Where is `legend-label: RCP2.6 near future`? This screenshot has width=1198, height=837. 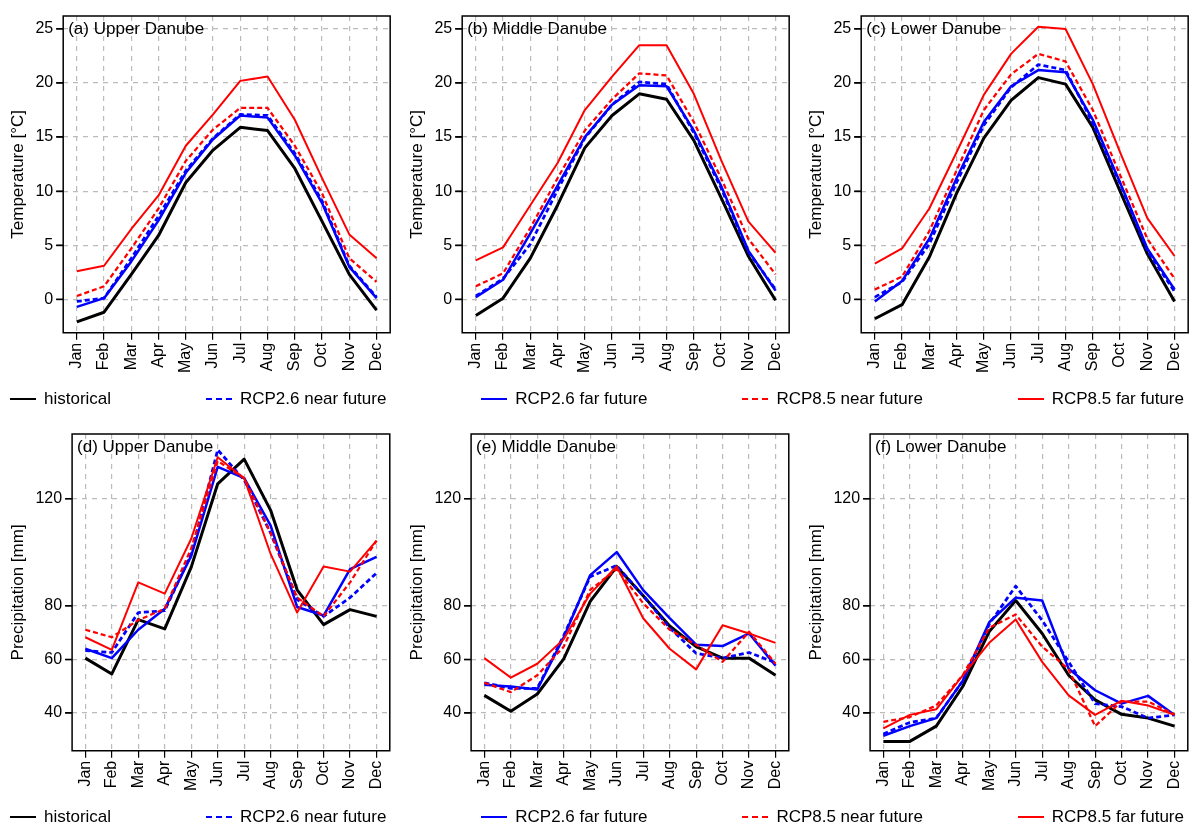 legend-label: RCP2.6 near future is located at coordinates (313, 399).